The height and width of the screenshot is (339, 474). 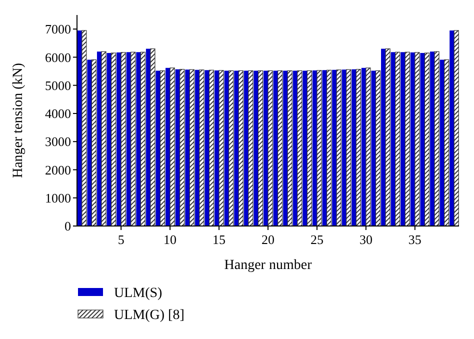 What do you see at coordinates (170, 239) in the screenshot?
I see `x-tick-label: 10` at bounding box center [170, 239].